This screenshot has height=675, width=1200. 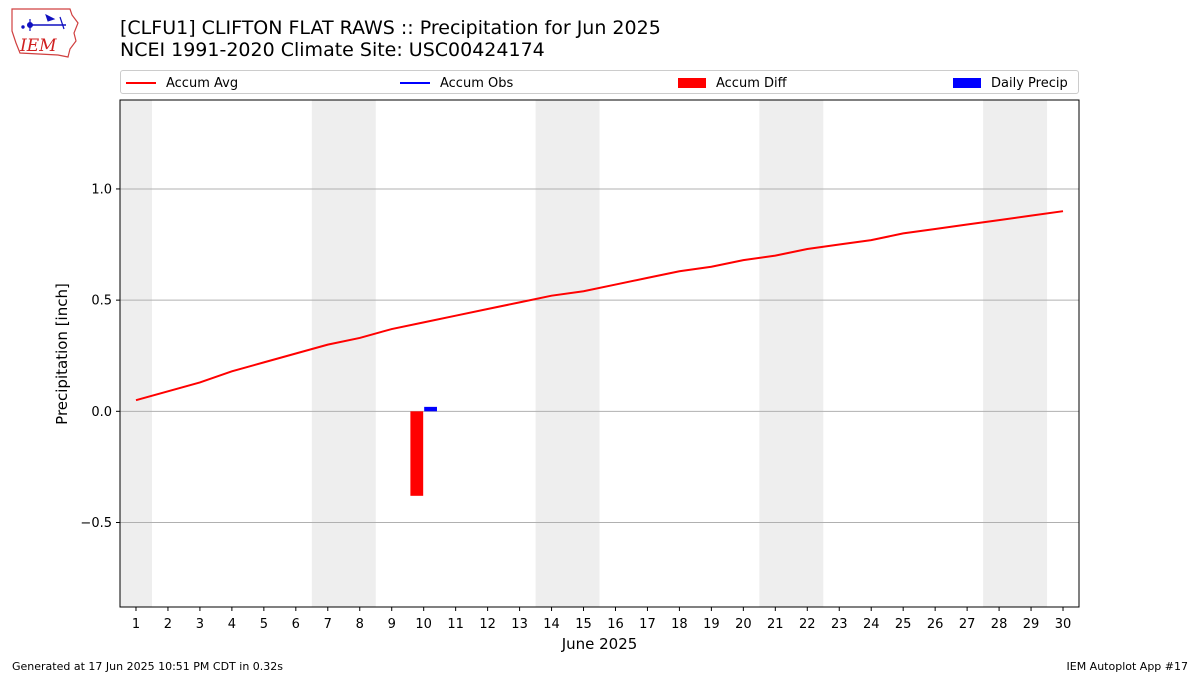 What do you see at coordinates (967, 83) in the screenshot?
I see `legend-swatch-daily-precip` at bounding box center [967, 83].